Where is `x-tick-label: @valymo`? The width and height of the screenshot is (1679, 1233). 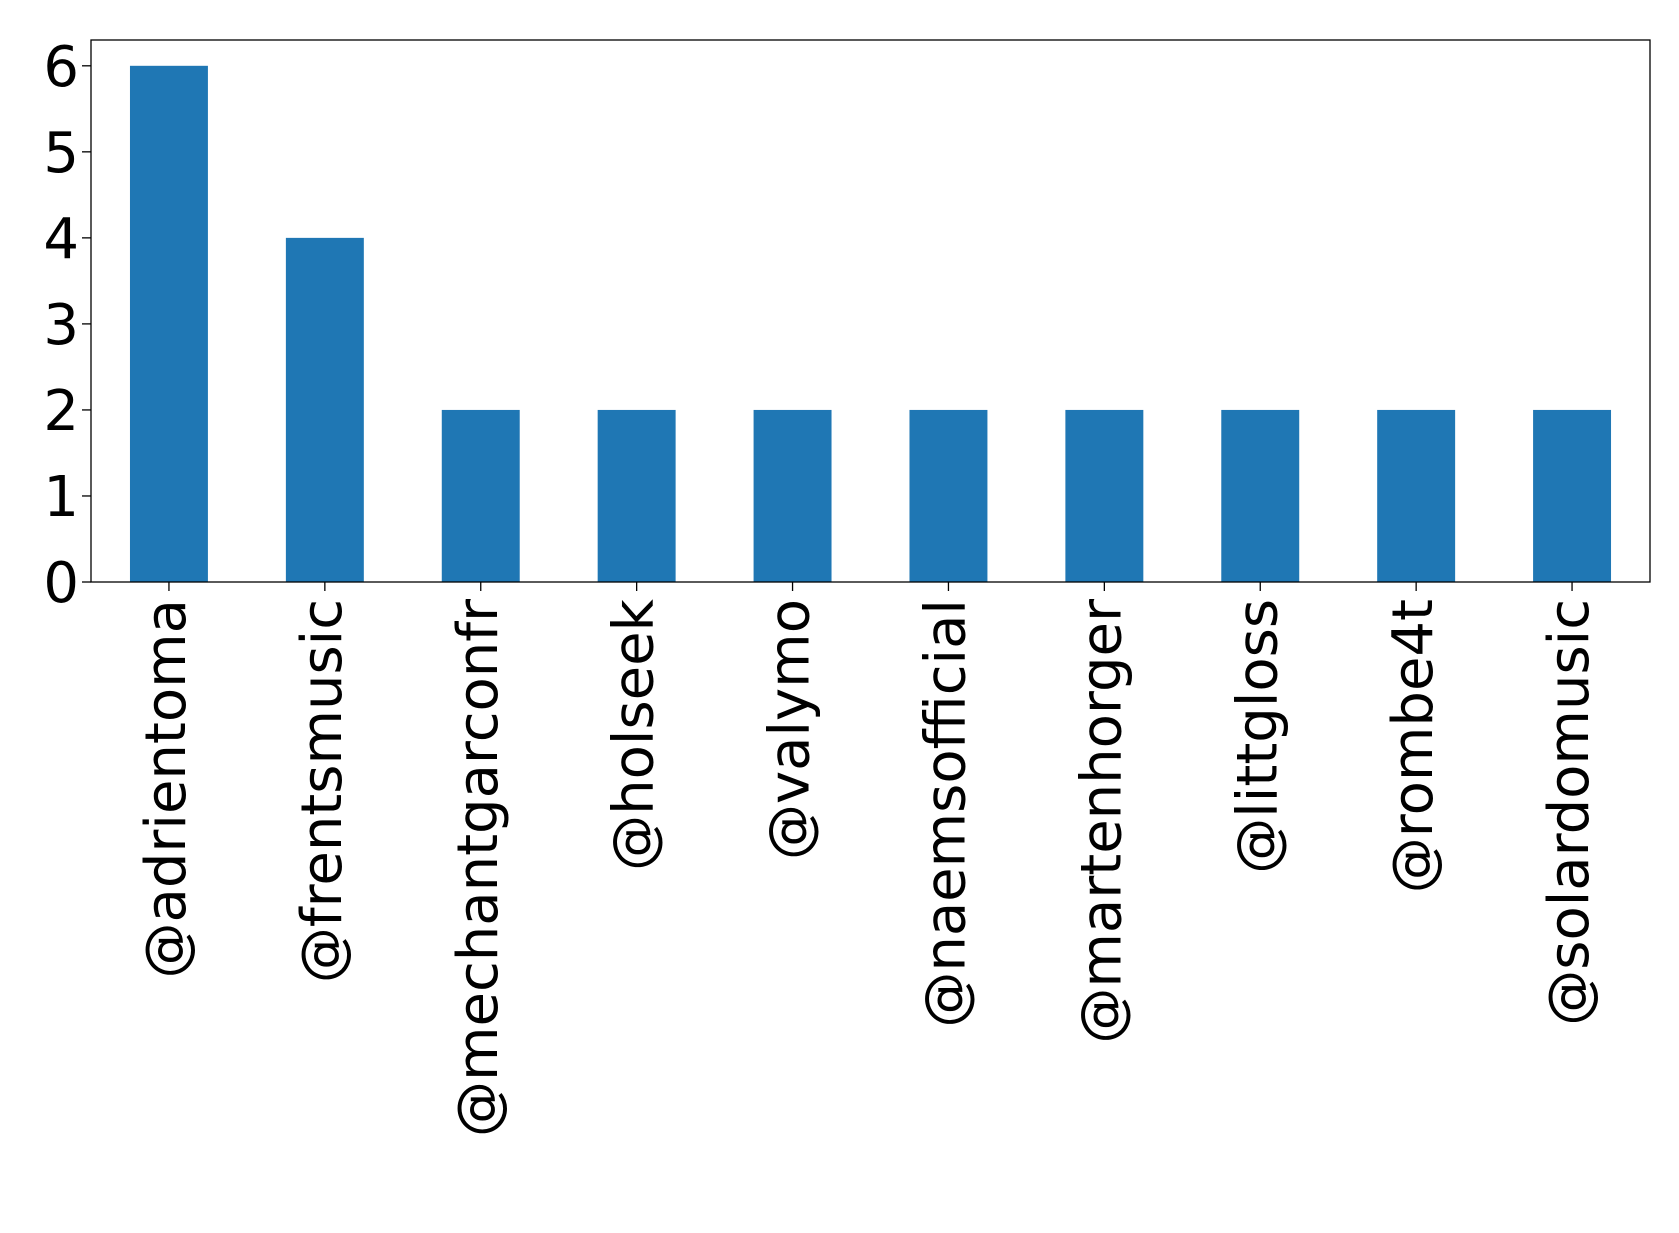
x-tick-label: @valymo is located at coordinates (790, 729).